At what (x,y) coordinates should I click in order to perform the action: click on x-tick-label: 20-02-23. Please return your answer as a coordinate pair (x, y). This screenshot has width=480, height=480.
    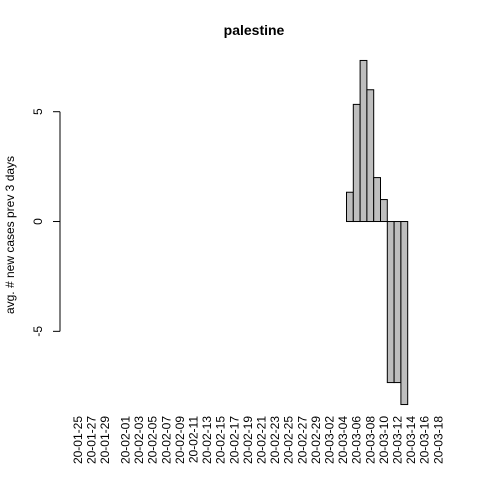
    Looking at the image, I should click on (275, 440).